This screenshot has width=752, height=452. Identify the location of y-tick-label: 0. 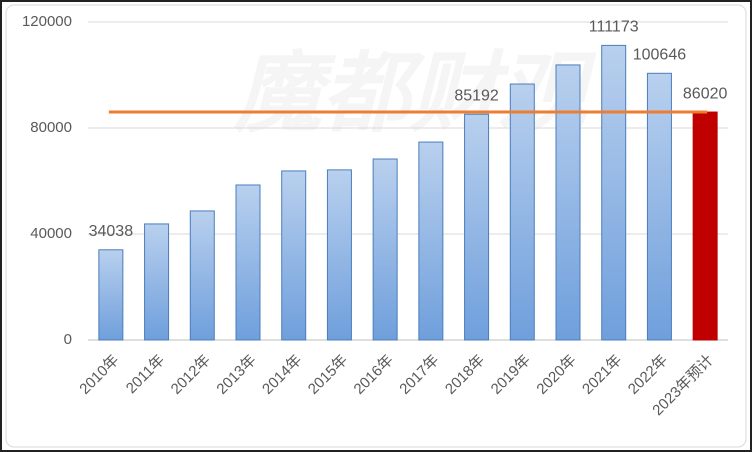
(68, 339).